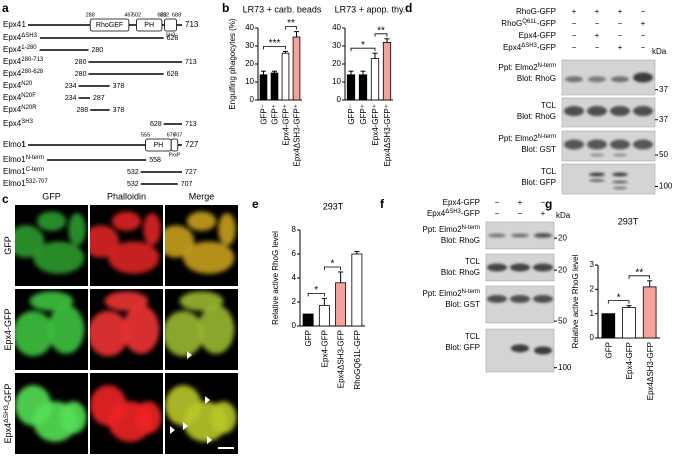  Describe the element at coordinates (175, 155) in the screenshot. I see `domain-label: PxxP` at that location.